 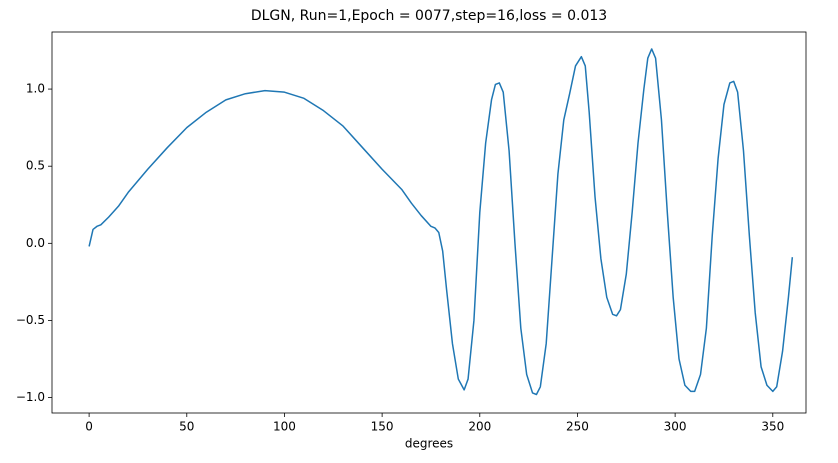 I want to click on x-tick-label: 250, so click(x=577, y=427).